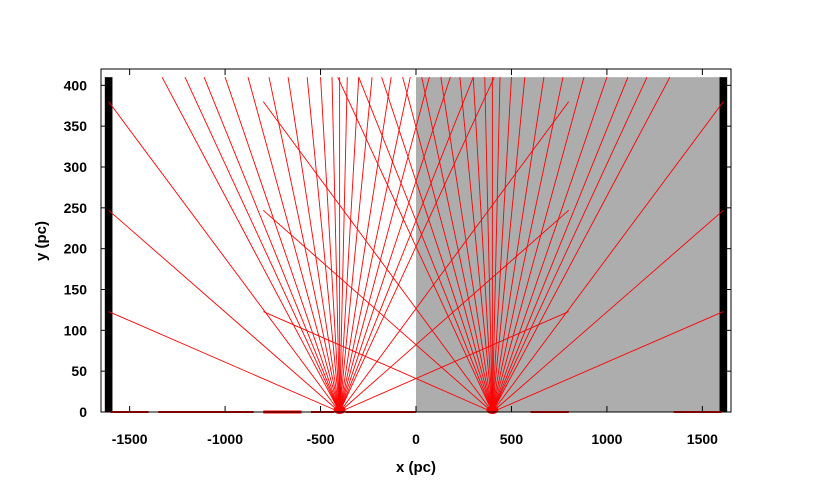 The height and width of the screenshot is (498, 830). Describe the element at coordinates (79, 371) in the screenshot. I see `y-tick-label: 50` at that location.